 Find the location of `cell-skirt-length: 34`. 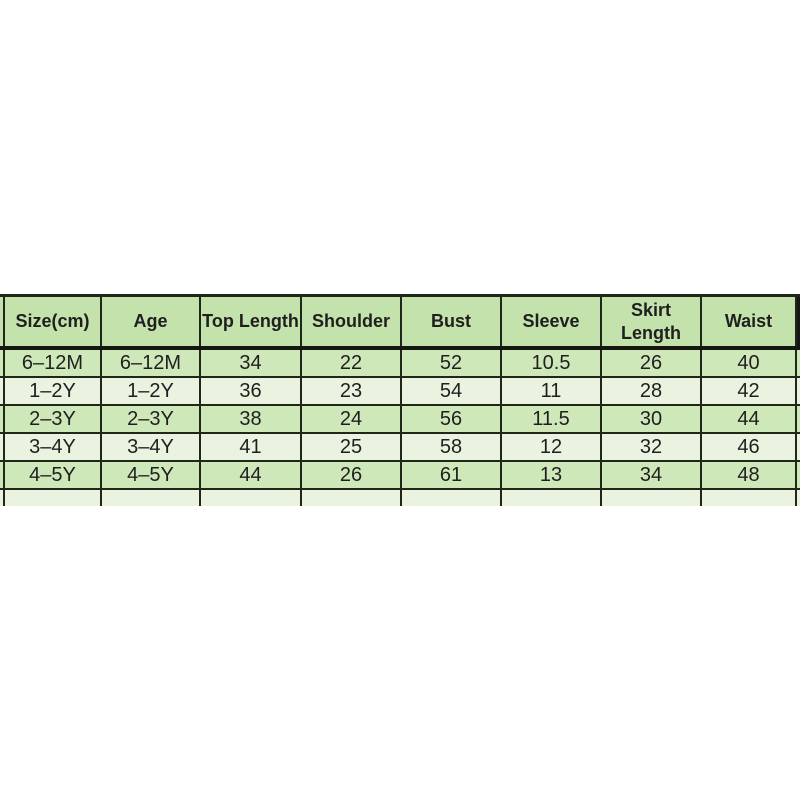

cell-skirt-length: 34 is located at coordinates (651, 475).